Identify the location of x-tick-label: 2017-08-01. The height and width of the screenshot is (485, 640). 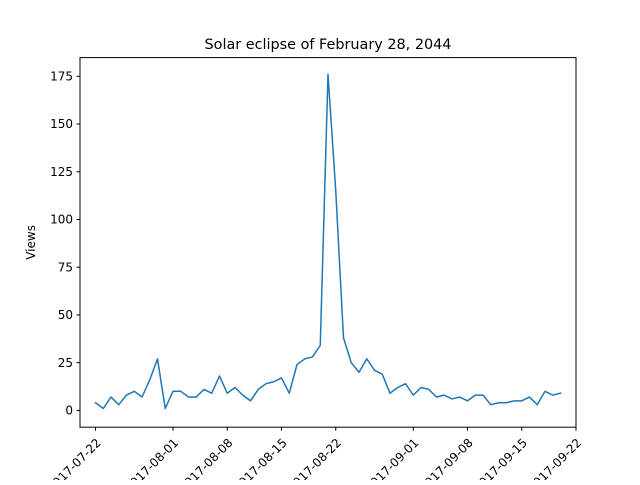
(151, 458).